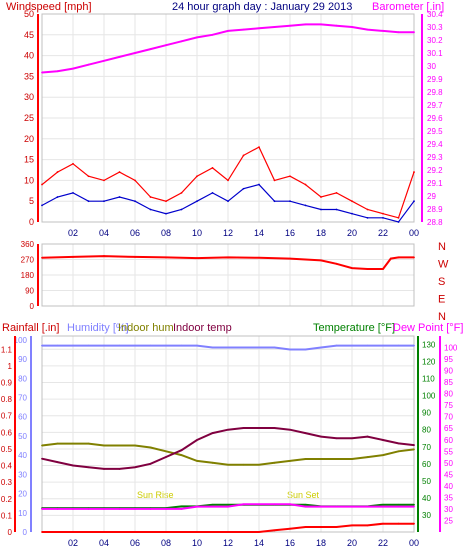 The height and width of the screenshot is (555, 469). I want to click on windspeed-axis-label: Windspeed [mph], so click(49, 7).